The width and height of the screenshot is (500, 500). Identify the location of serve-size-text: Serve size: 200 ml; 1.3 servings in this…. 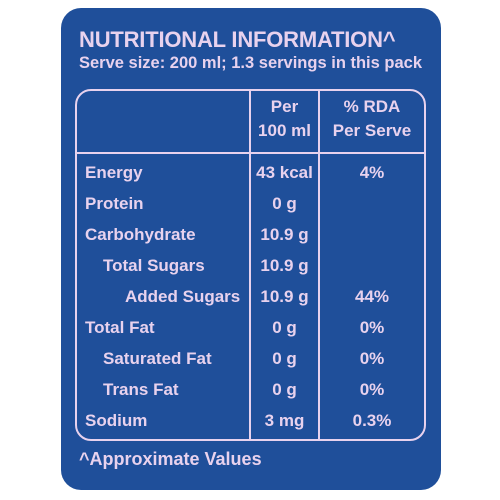
(251, 63).